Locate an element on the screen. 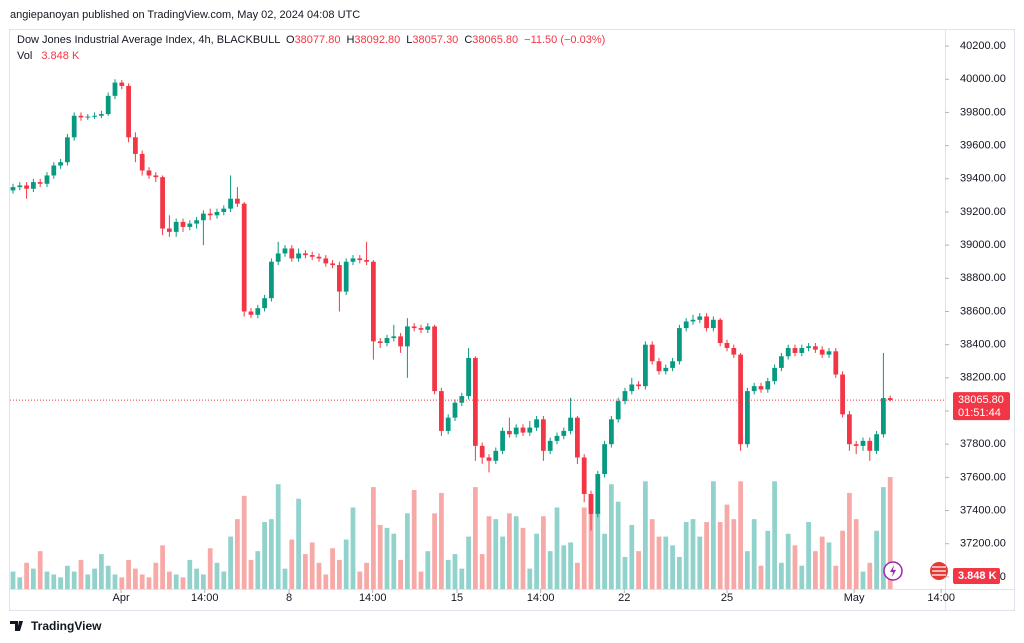 This screenshot has width=1024, height=643. y-tick-label: 39200.00 is located at coordinates (983, 212).